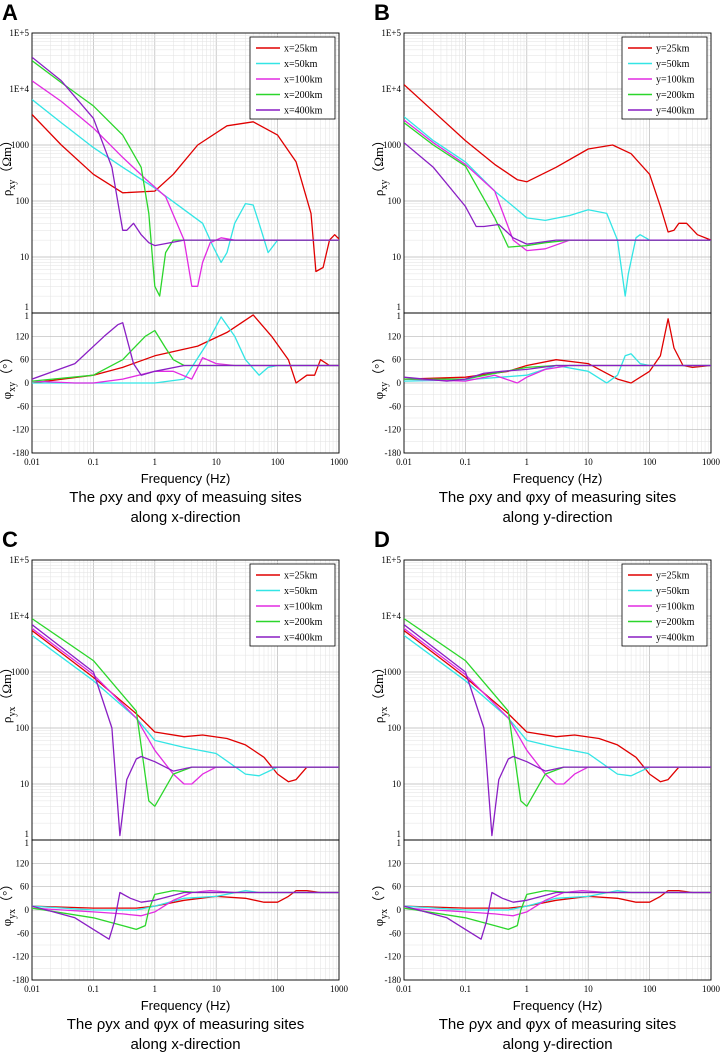 The width and height of the screenshot is (726, 1054). What do you see at coordinates (19, 89) in the screenshot?
I see `rho-tick-label: 1E+4` at bounding box center [19, 89].